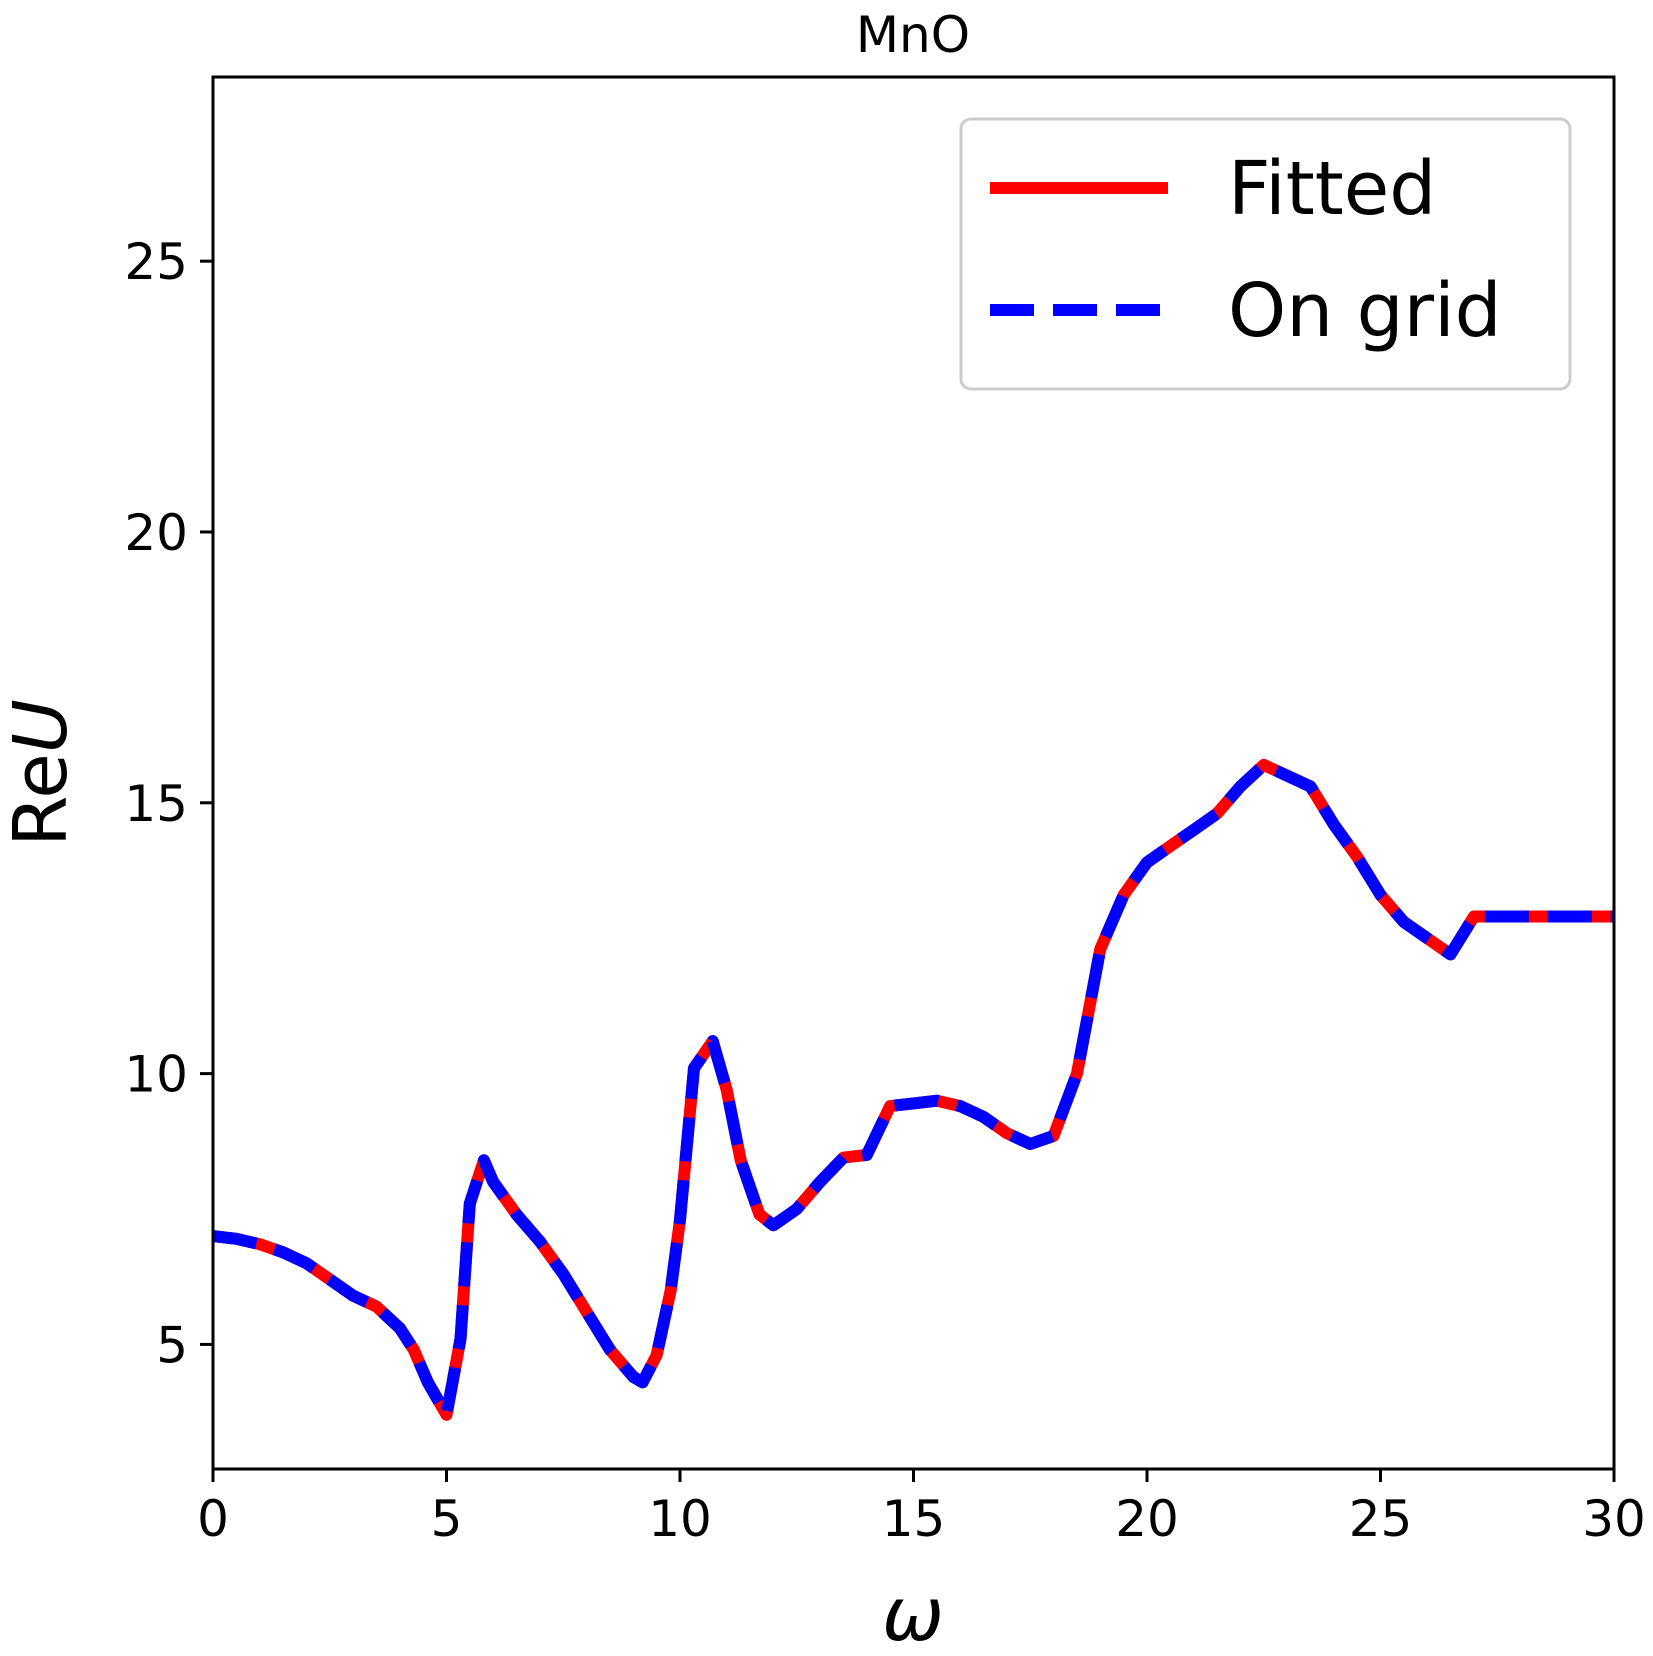  I want to click on x-axis-ticks: 0 5 10 15 20 25 30, so click(921, 1508).